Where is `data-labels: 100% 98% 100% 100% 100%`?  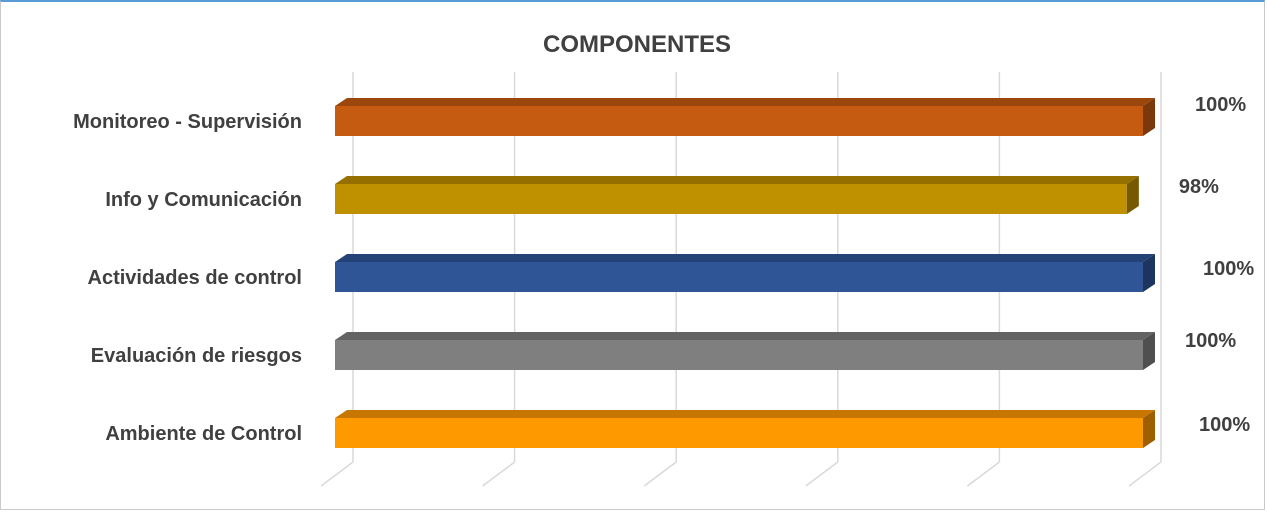
data-labels: 100% 98% 100% 100% 100% is located at coordinates (1217, 265).